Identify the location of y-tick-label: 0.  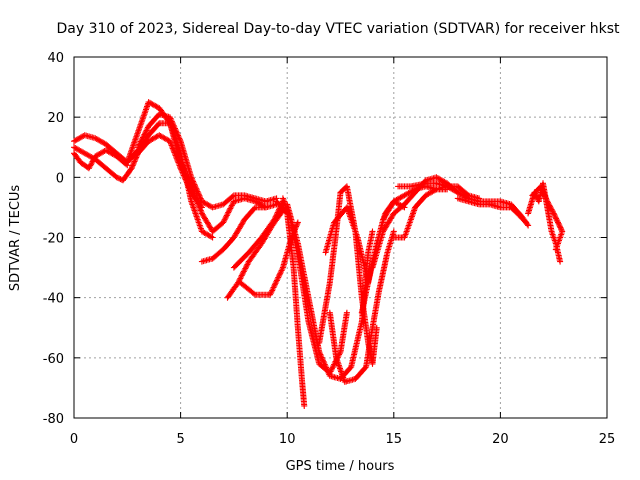
(60, 178).